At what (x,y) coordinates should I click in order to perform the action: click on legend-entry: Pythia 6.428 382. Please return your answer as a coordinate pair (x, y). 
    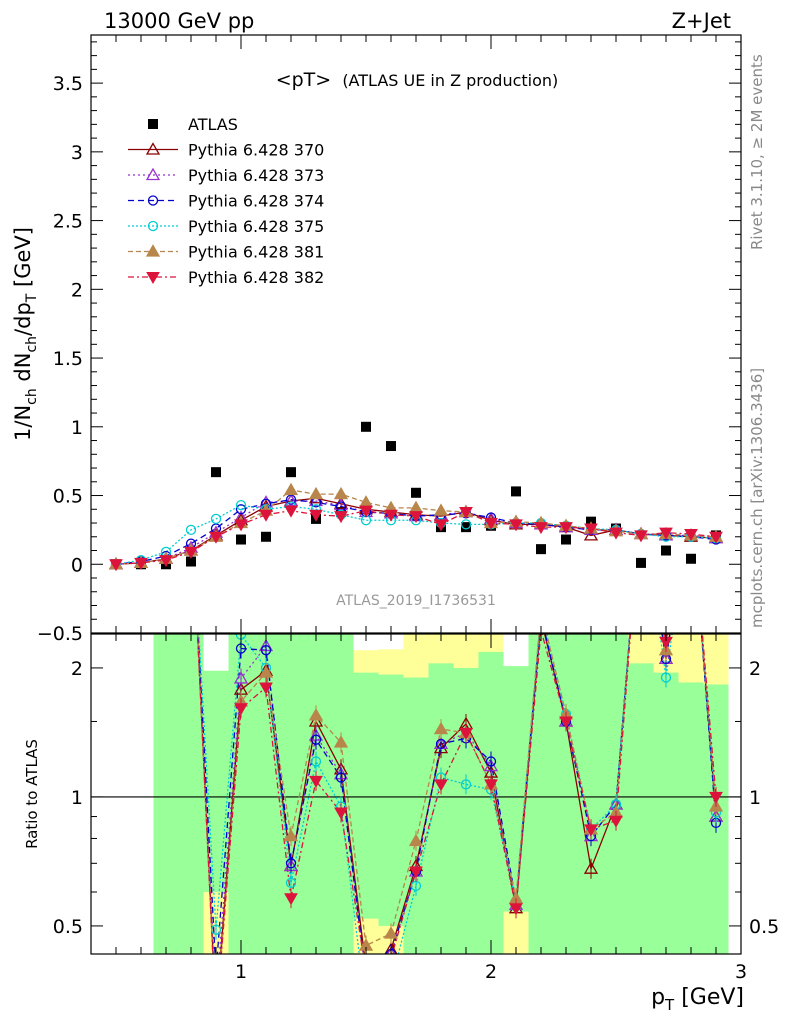
    Looking at the image, I should click on (226, 277).